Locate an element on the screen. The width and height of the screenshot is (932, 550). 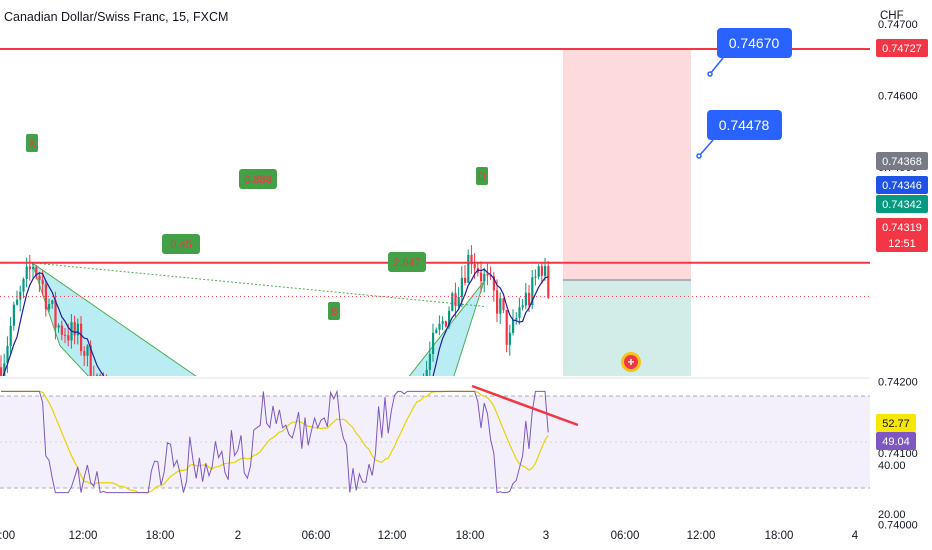
price-badge-label: 0.74319 is located at coordinates (902, 228).